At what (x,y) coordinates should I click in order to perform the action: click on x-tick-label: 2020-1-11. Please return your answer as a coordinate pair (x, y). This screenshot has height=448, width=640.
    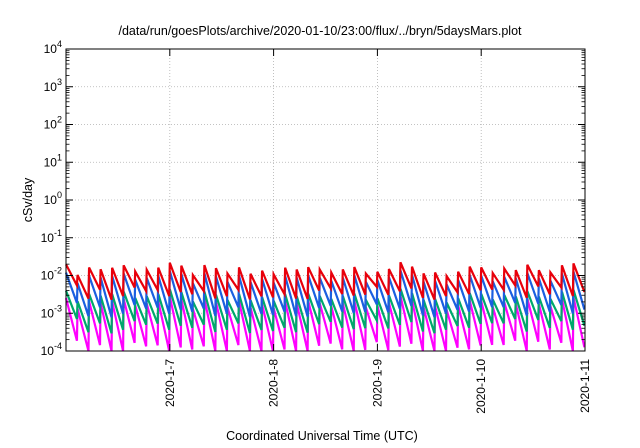
    Looking at the image, I should click on (585, 386).